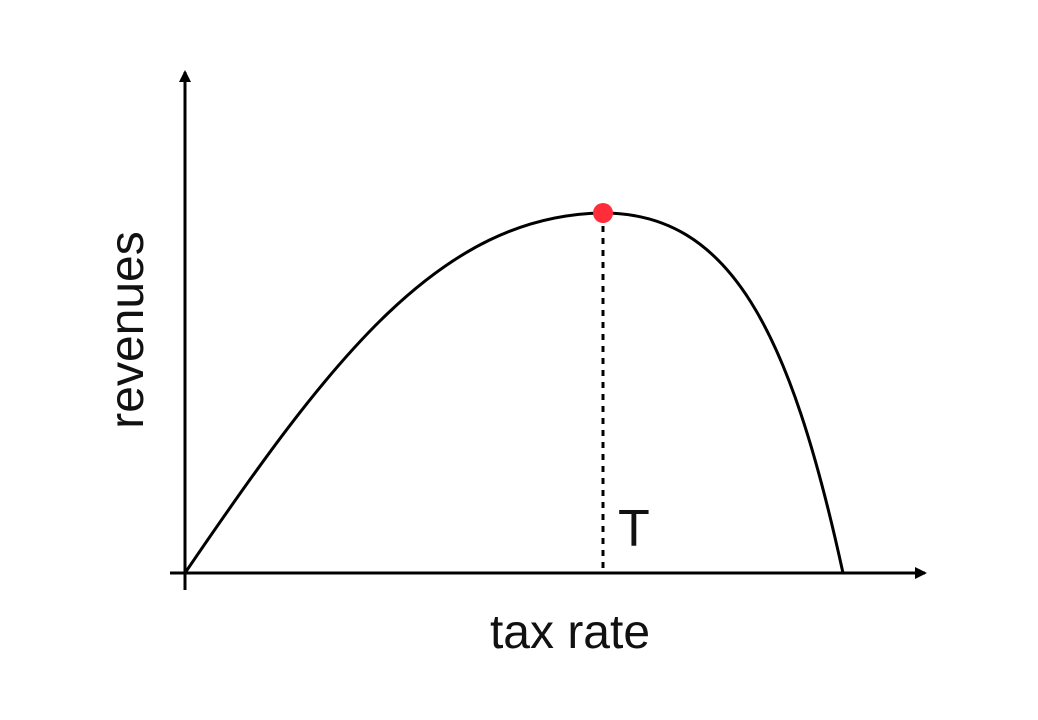 This screenshot has width=1038, height=720. I want to click on peak-point, so click(603, 213).